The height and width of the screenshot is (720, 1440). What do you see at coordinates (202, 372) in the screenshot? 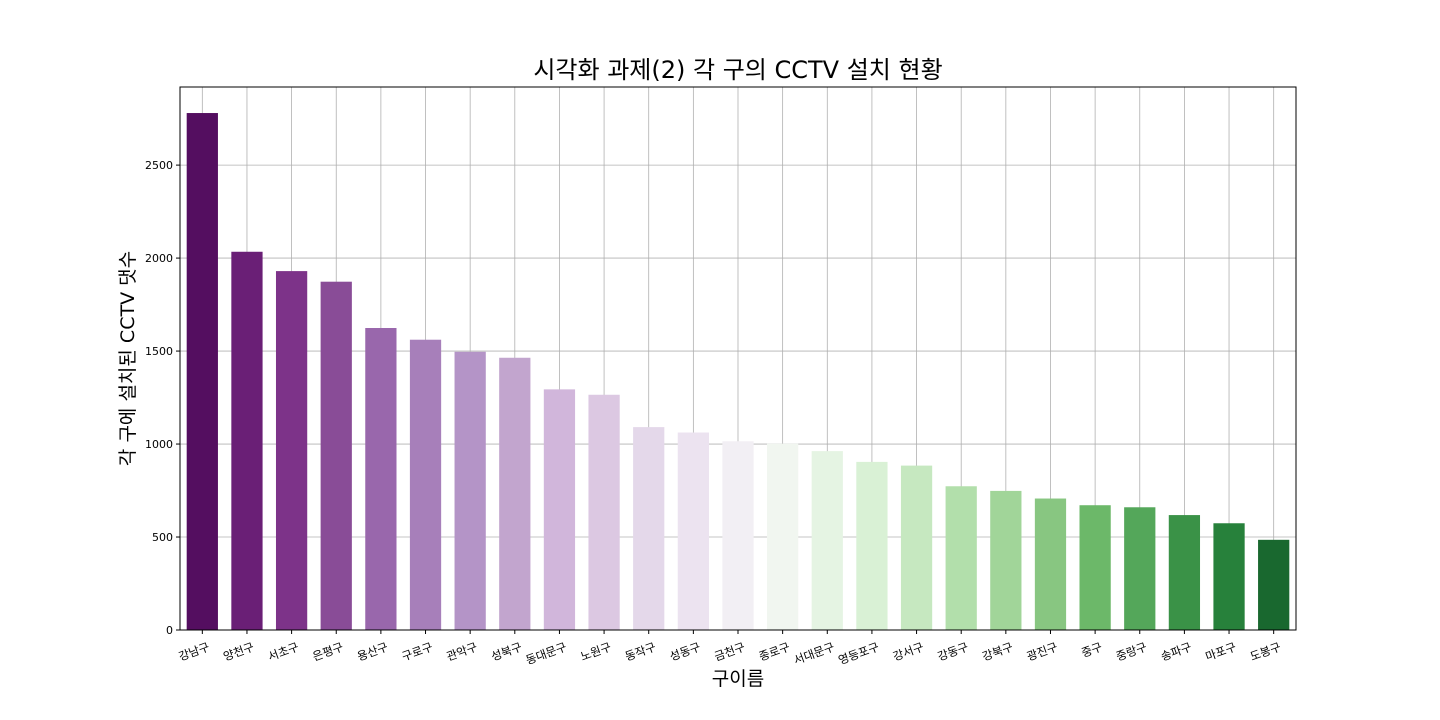
I see `bar-강남구` at bounding box center [202, 372].